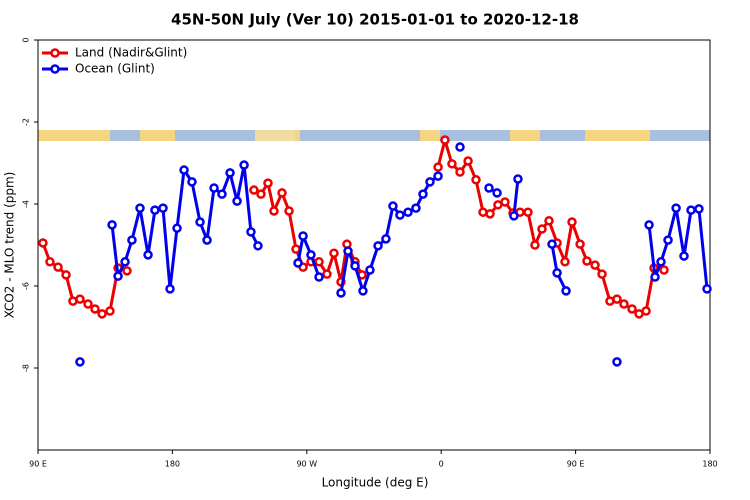 The image size is (750, 500). I want to click on land-strip, so click(374, 135).